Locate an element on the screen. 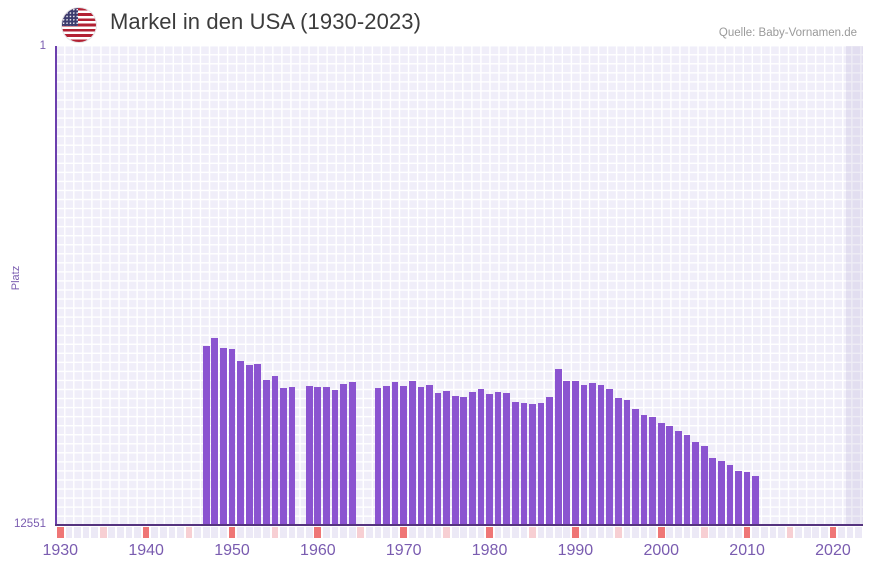 The height and width of the screenshot is (567, 873). page-title: Markel in den USA (1930-2023) is located at coordinates (266, 21).